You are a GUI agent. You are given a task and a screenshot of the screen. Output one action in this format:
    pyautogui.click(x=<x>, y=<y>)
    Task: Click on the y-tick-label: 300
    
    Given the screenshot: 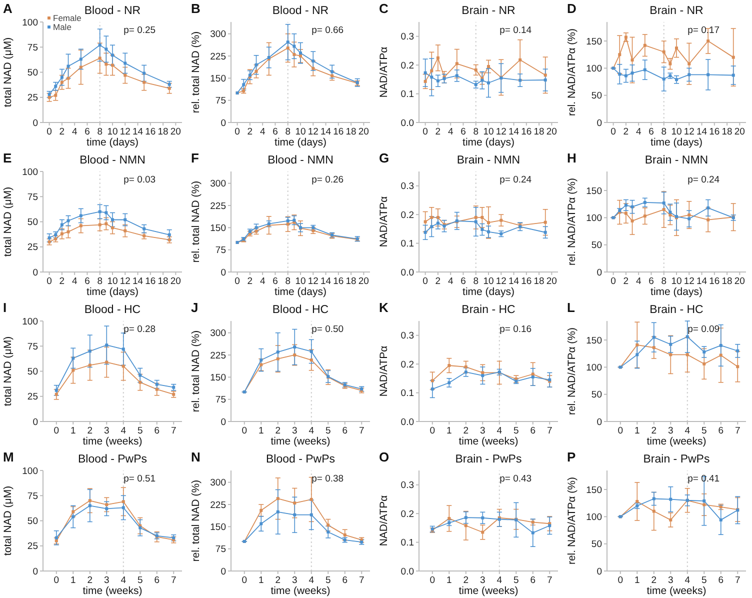 What is the action you would take?
    pyautogui.click(x=218, y=334)
    